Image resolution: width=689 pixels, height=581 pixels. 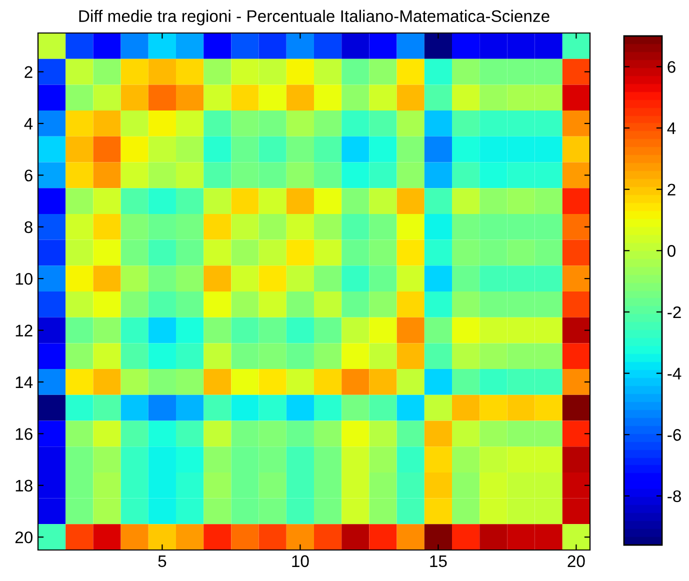 What do you see at coordinates (675, 374) in the screenshot?
I see `color-bar-label: -4` at bounding box center [675, 374].